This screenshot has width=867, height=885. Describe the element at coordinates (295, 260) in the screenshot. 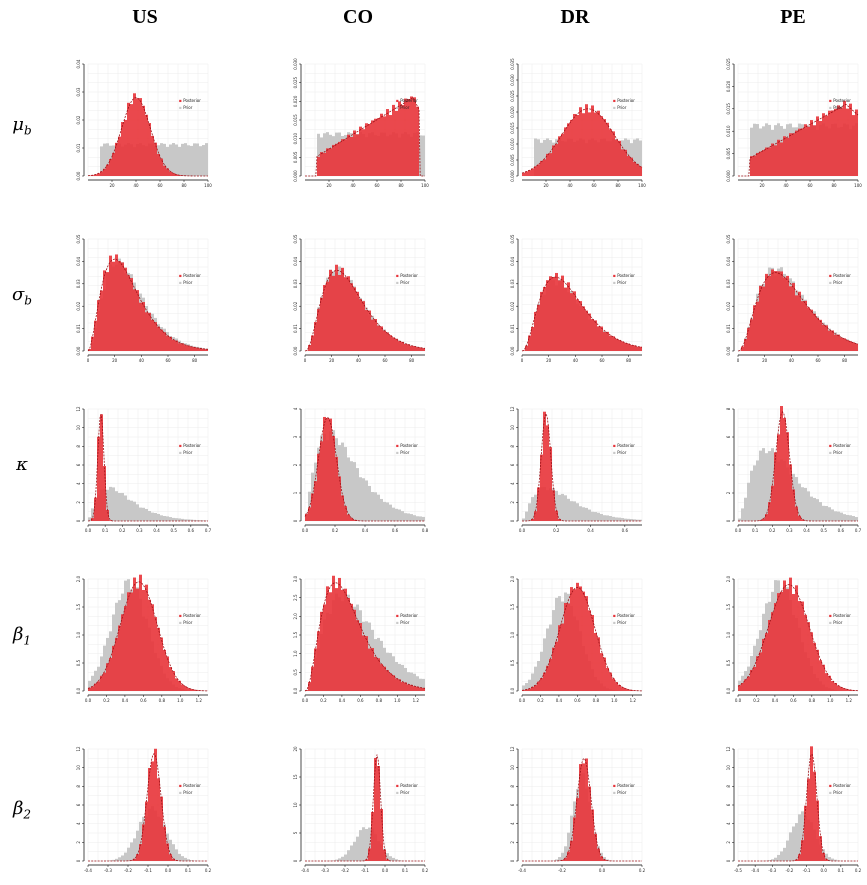

I see `y-tick-label: 0.04` at that location.